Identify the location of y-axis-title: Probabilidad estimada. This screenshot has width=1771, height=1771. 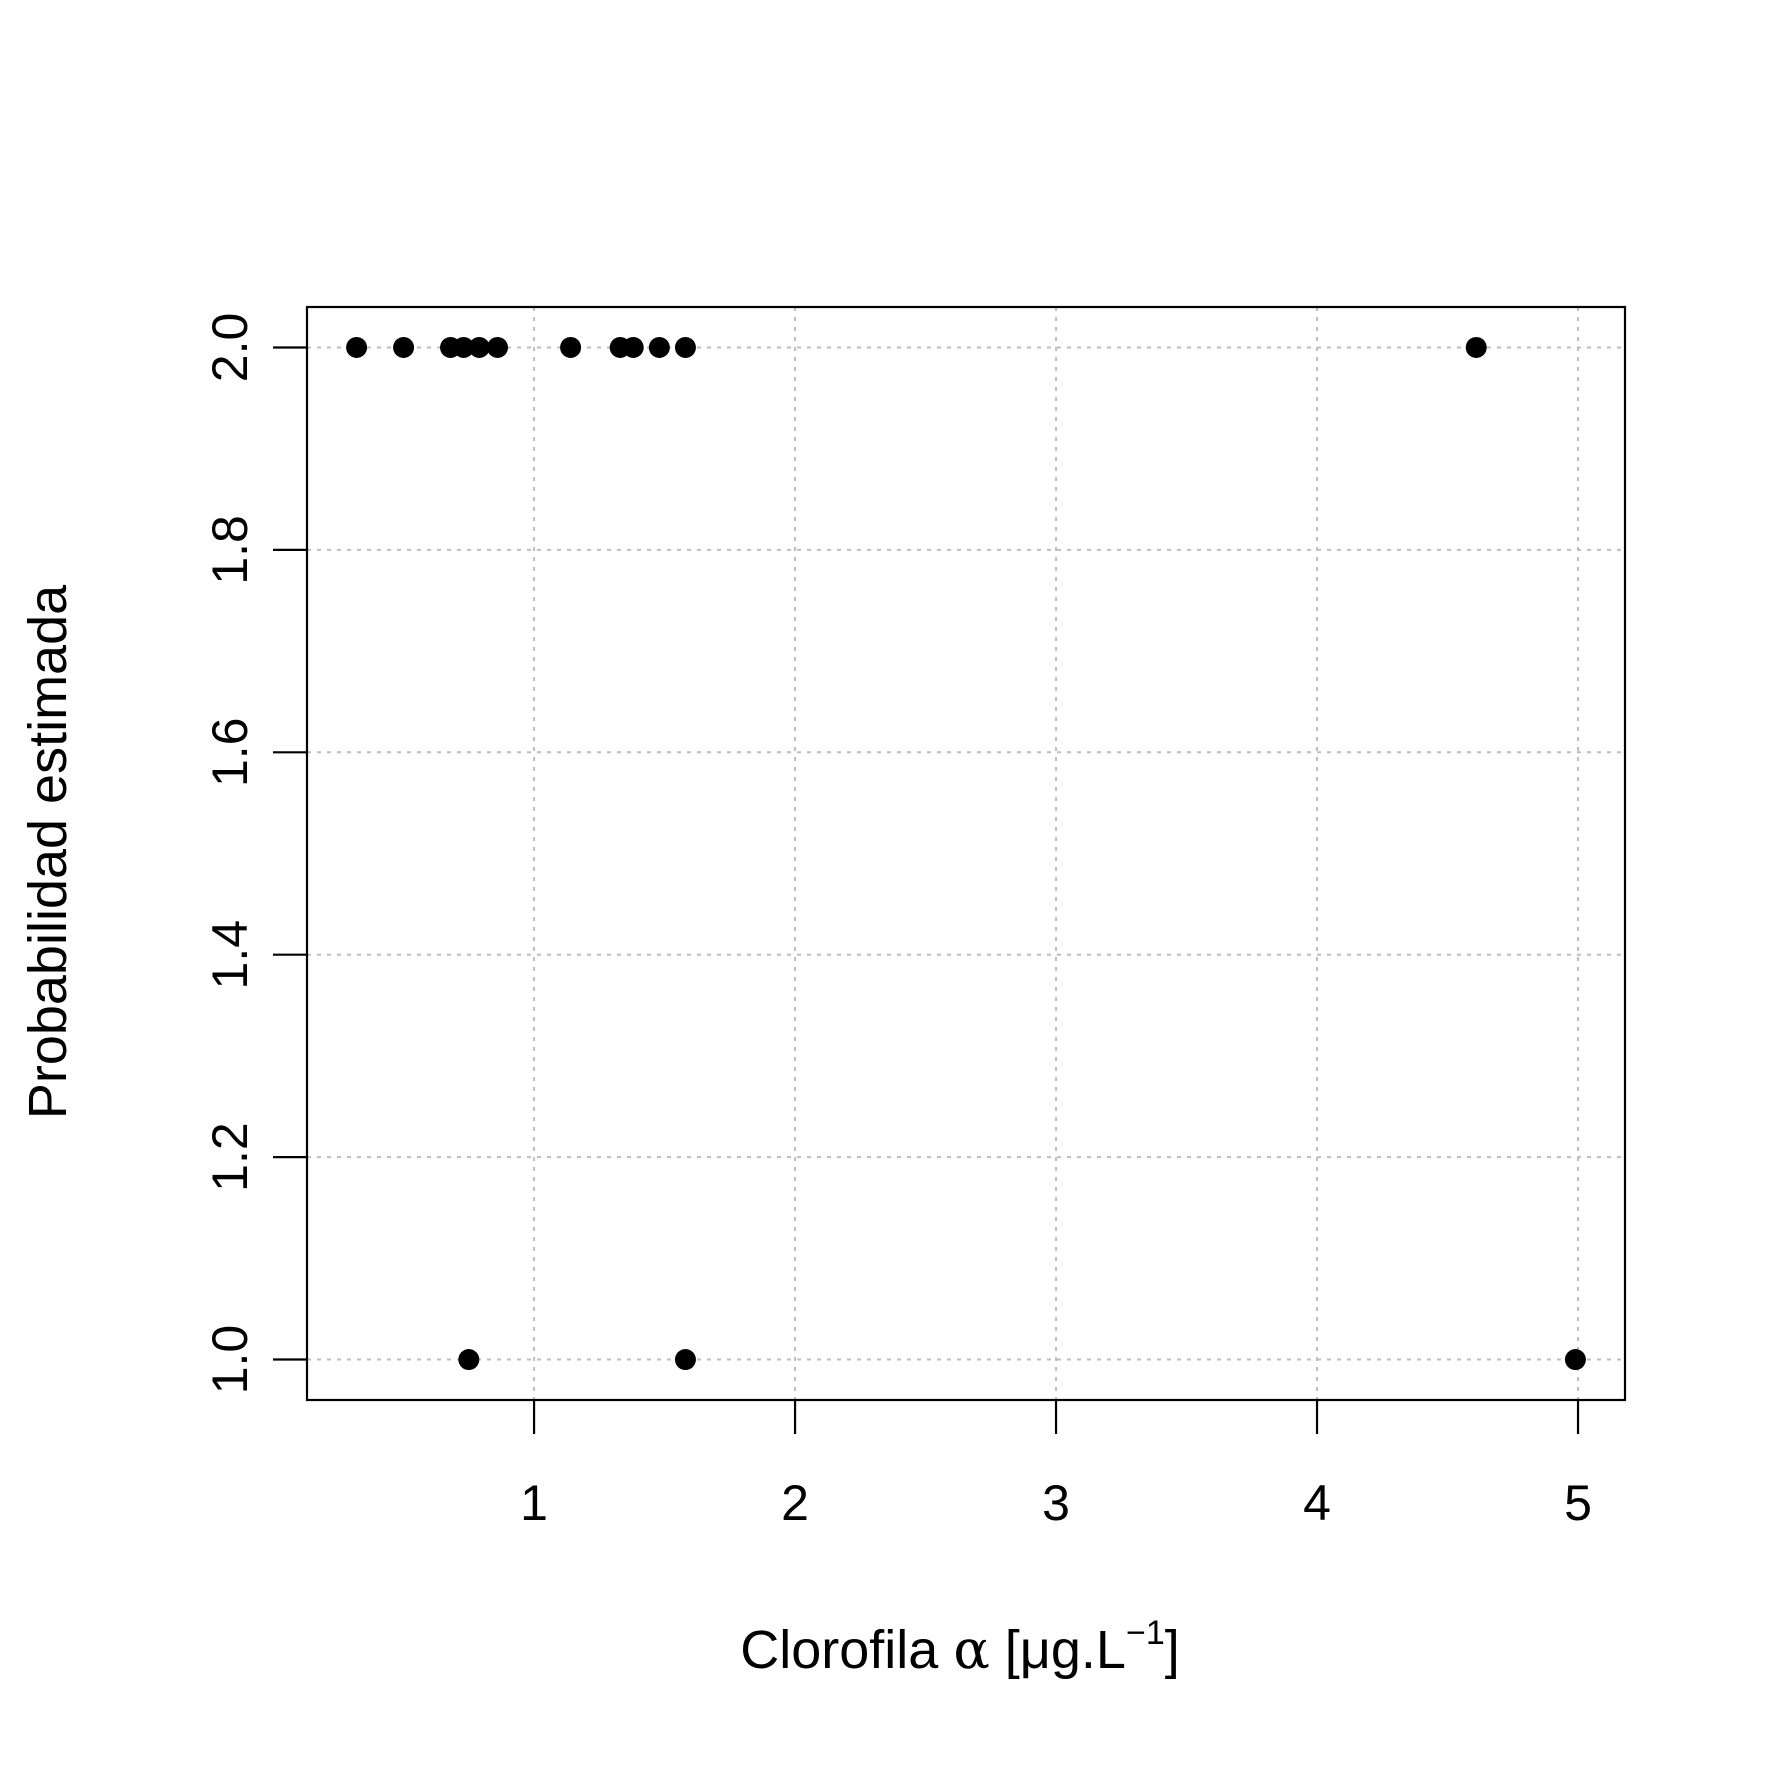
(48, 851).